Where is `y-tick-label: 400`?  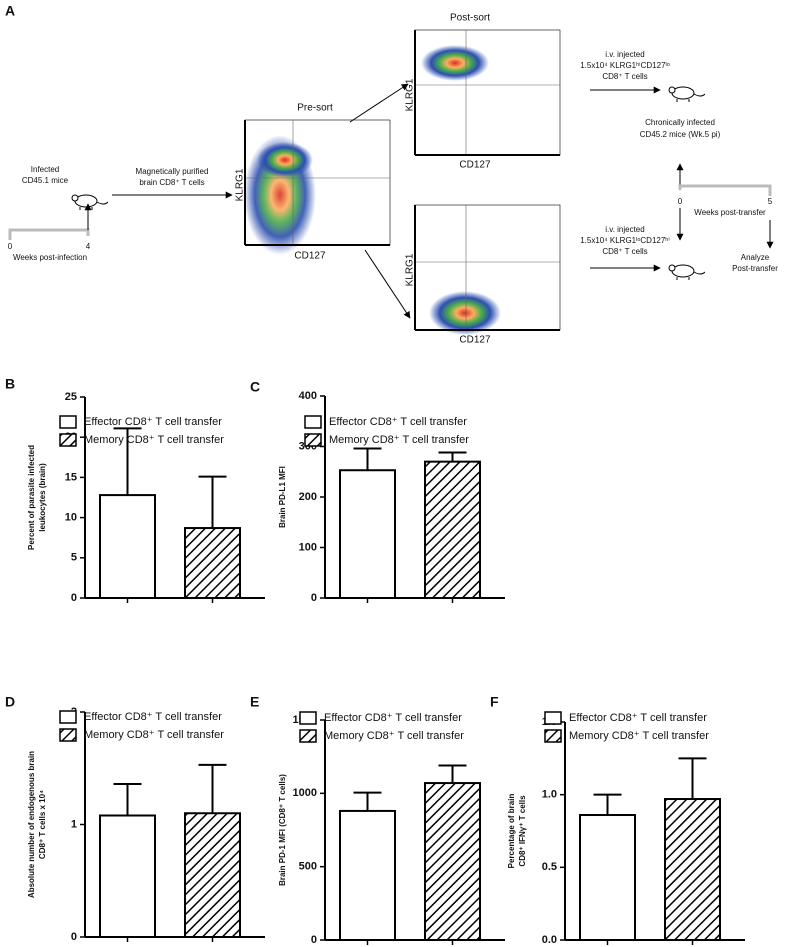
y-tick-label: 400 is located at coordinates (308, 396).